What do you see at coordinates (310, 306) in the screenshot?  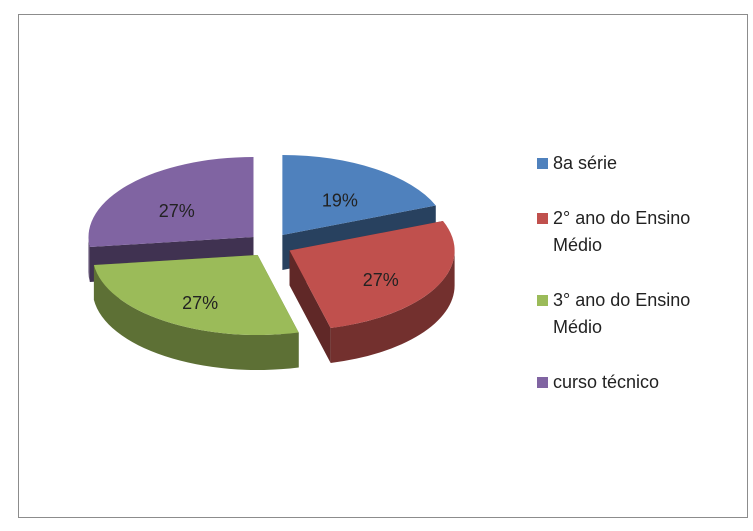 I see `slice-edge-wall` at bounding box center [310, 306].